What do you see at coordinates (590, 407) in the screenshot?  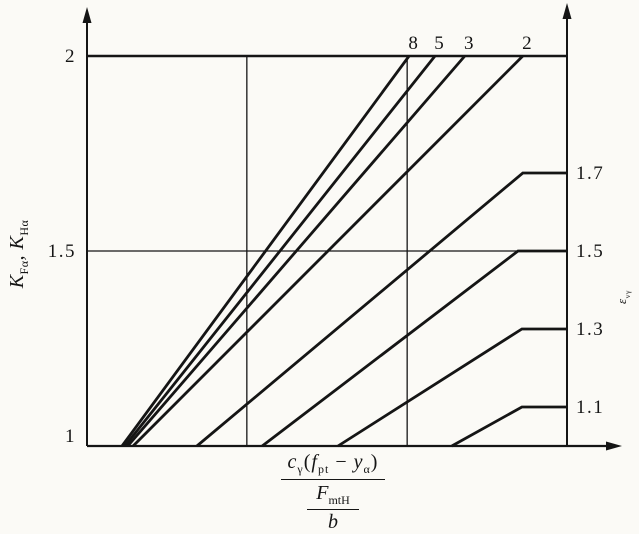 I see `curve-label-1.1: 1.1` at bounding box center [590, 407].